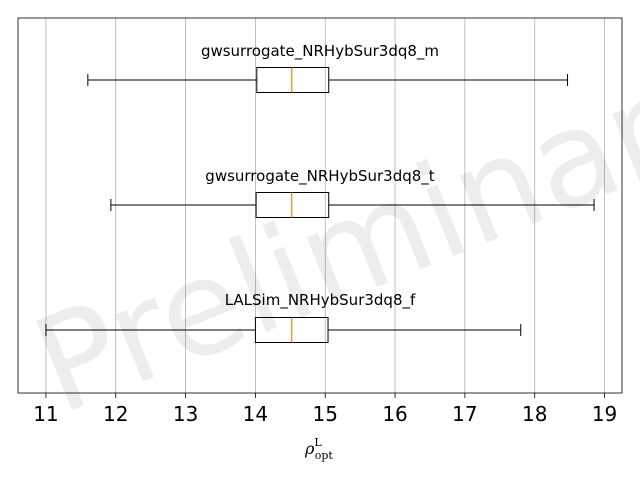 This screenshot has width=640, height=480. I want to click on x-tick-label: 15, so click(325, 414).